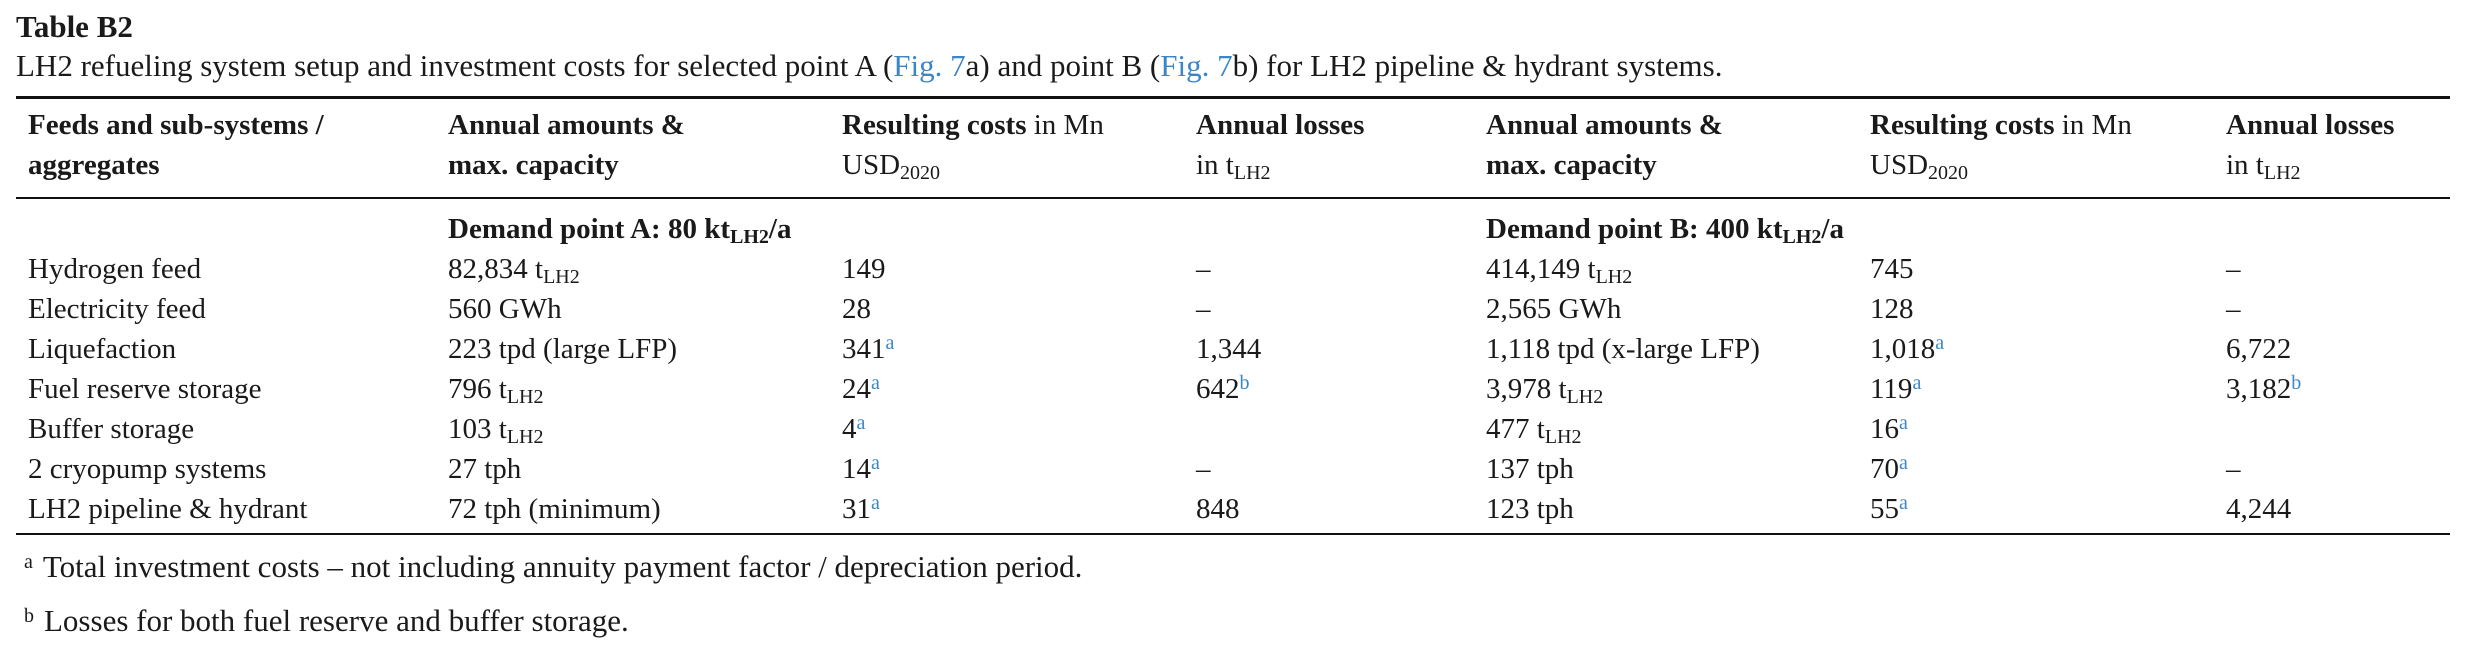  I want to click on amount-b-cell: 3,978 tLH2, so click(1545, 390).